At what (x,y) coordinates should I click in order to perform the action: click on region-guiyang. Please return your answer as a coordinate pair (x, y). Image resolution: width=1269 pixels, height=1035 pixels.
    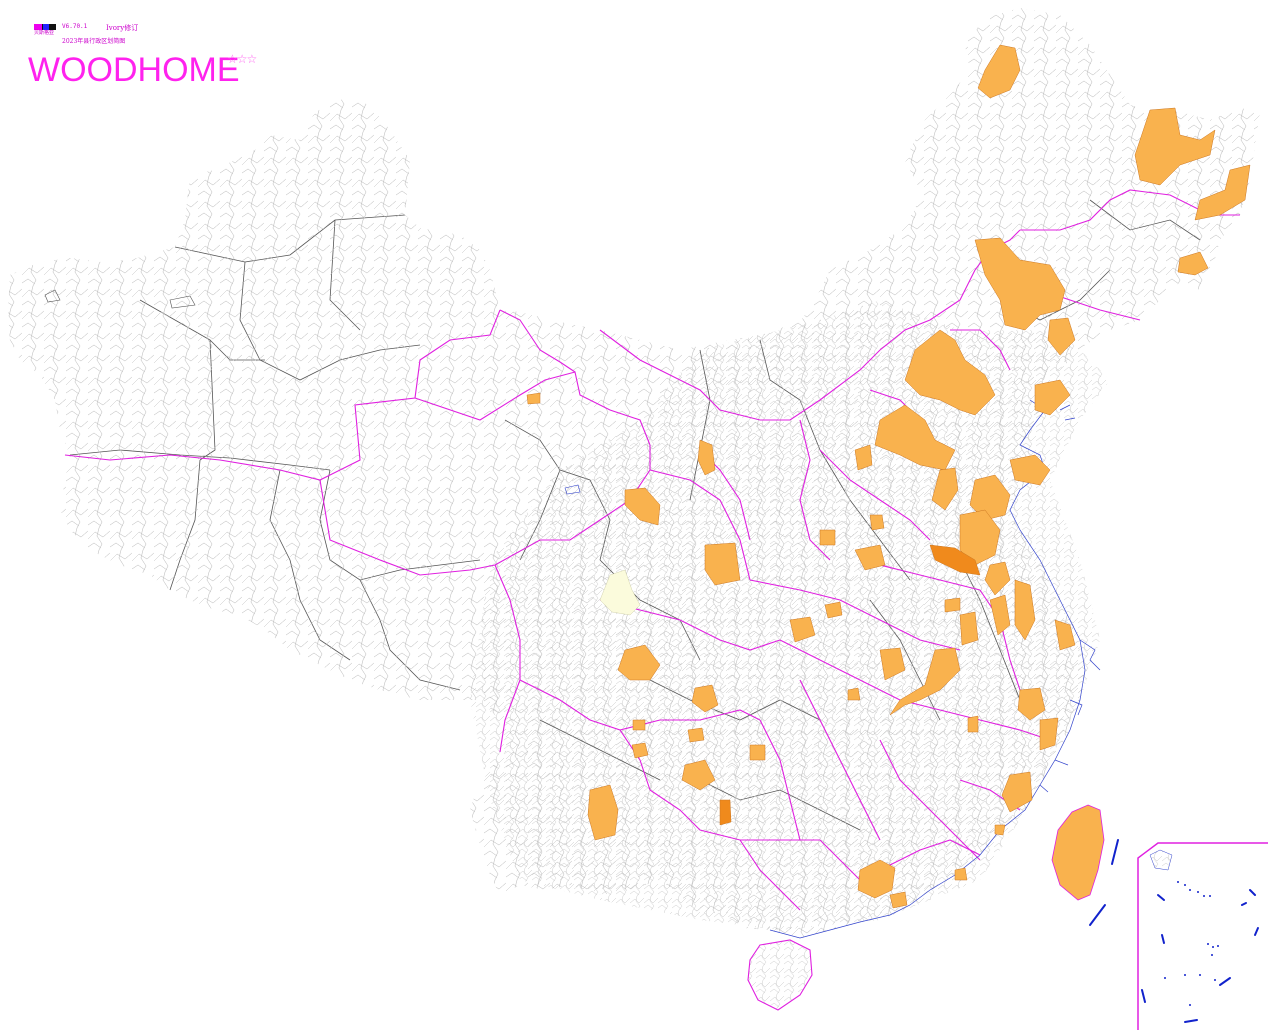
    Looking at the image, I should click on (698, 775).